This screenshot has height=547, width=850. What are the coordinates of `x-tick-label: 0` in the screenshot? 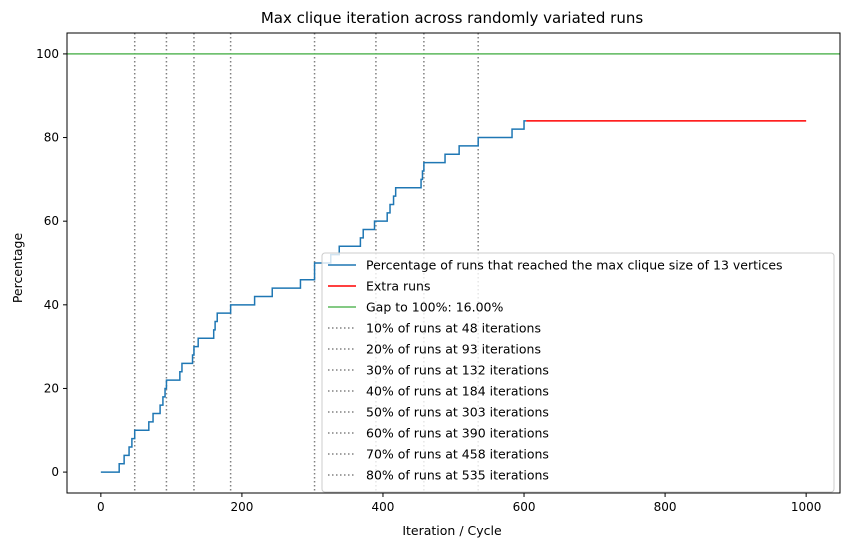 It's located at (101, 507).